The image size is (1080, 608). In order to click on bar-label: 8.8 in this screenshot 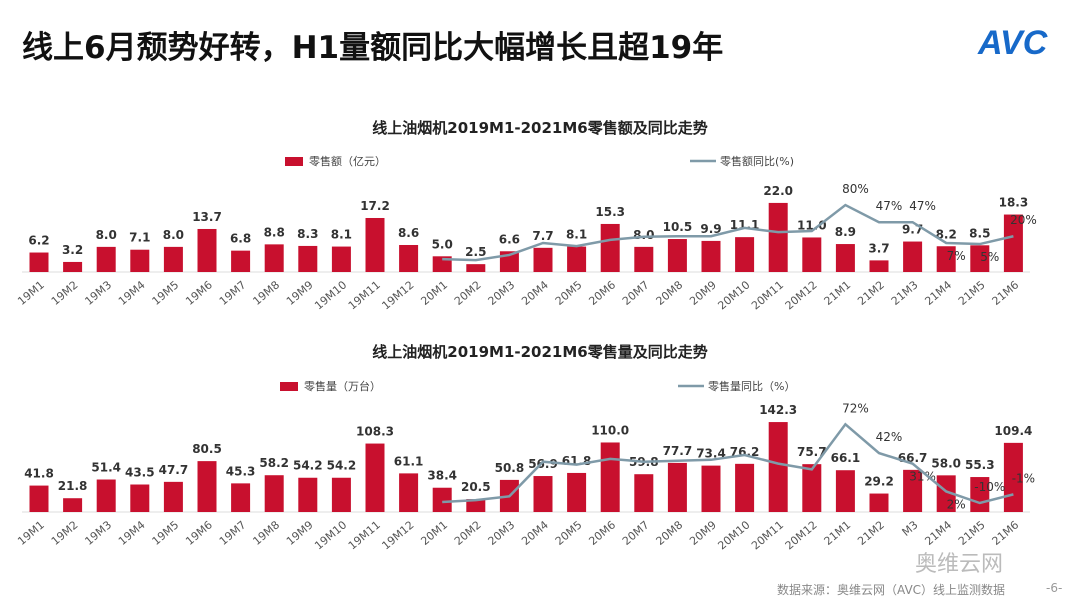, I will do `click(274, 232)`.